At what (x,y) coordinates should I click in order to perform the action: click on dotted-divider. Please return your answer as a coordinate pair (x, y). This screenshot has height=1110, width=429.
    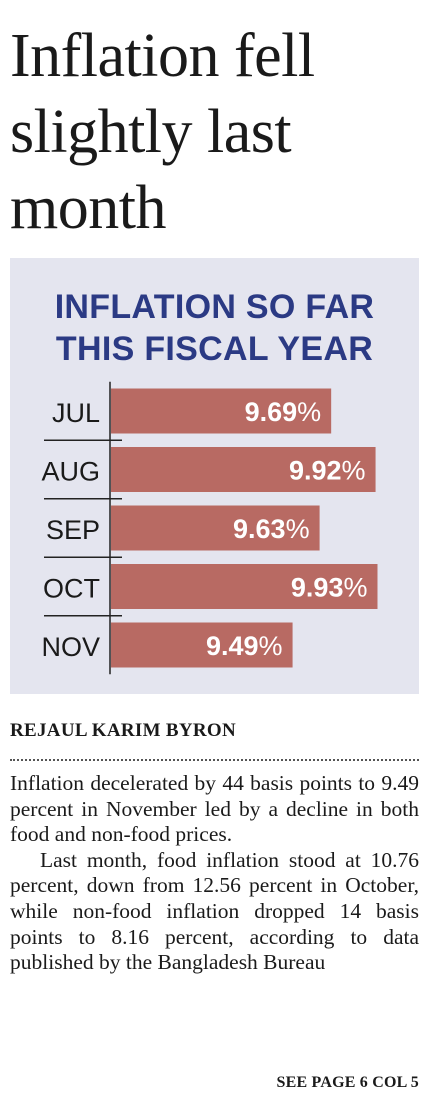
    Looking at the image, I should click on (214, 760).